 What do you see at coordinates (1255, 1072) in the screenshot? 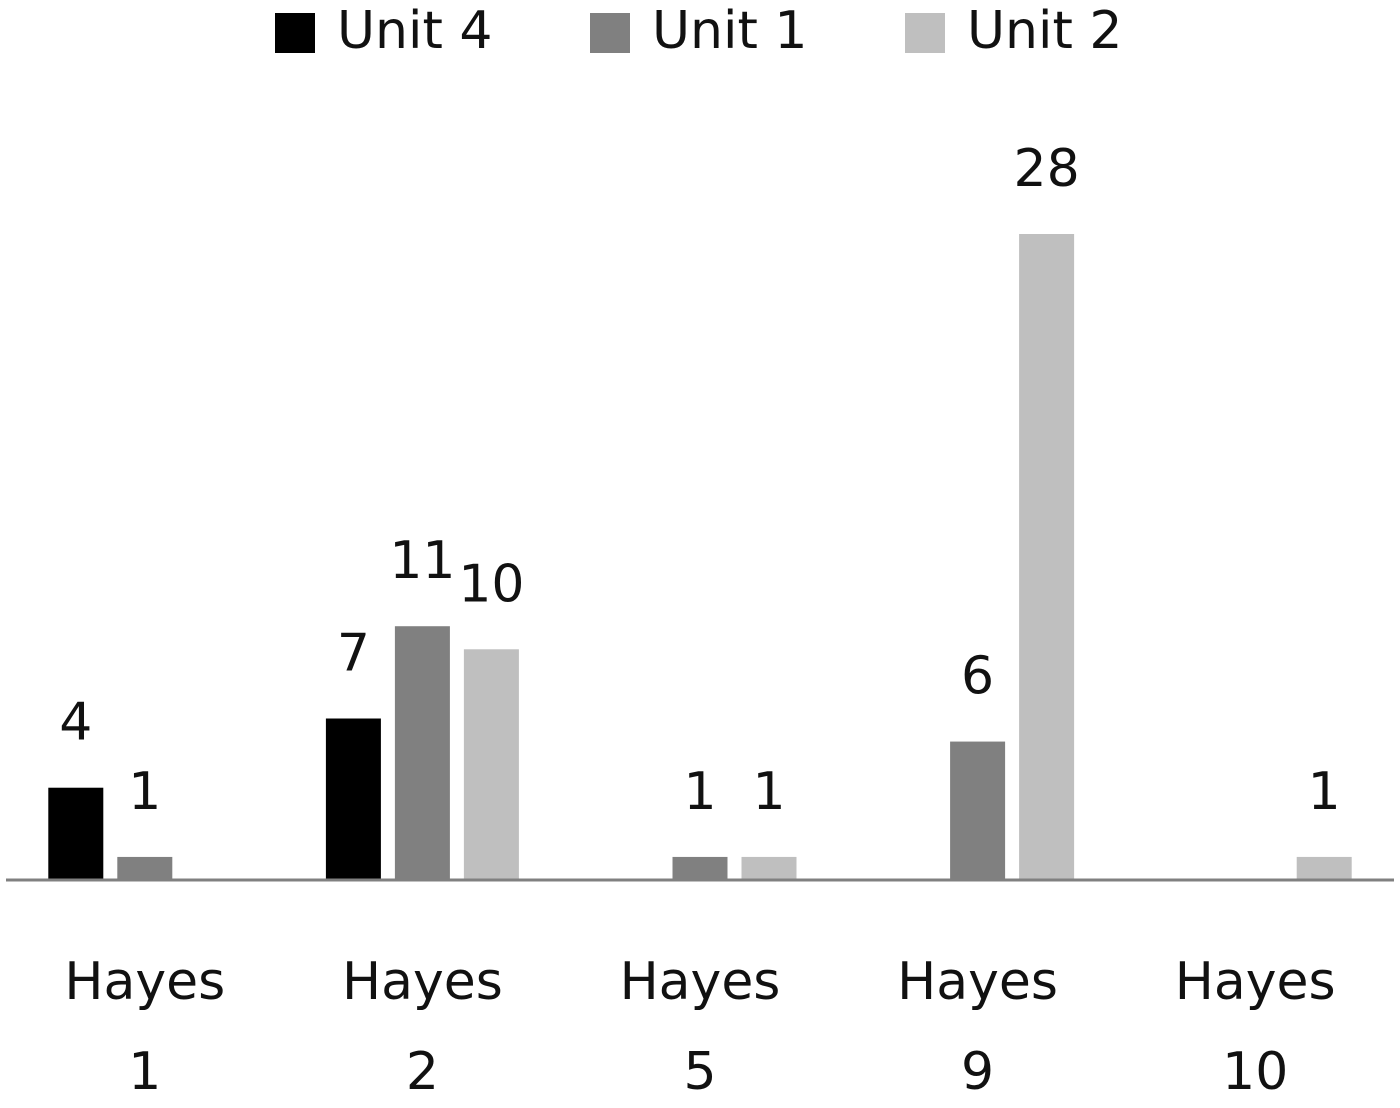
I see `x-tick-label-line: 10` at bounding box center [1255, 1072].